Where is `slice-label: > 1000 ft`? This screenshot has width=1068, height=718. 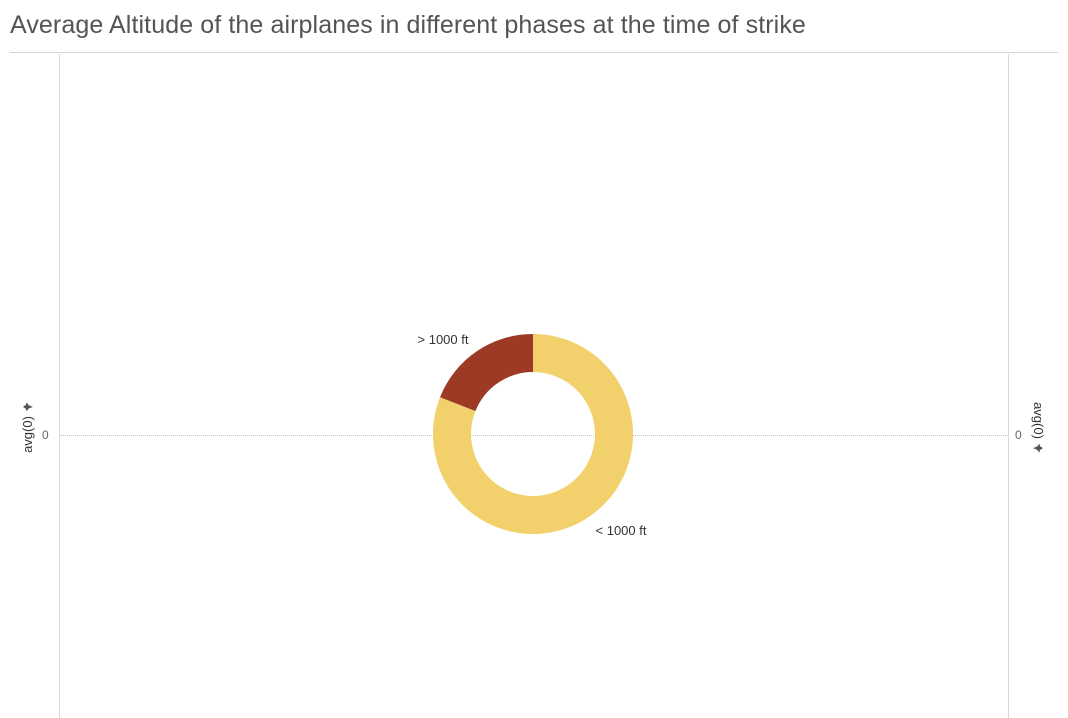
slice-label: > 1000 ft is located at coordinates (443, 339).